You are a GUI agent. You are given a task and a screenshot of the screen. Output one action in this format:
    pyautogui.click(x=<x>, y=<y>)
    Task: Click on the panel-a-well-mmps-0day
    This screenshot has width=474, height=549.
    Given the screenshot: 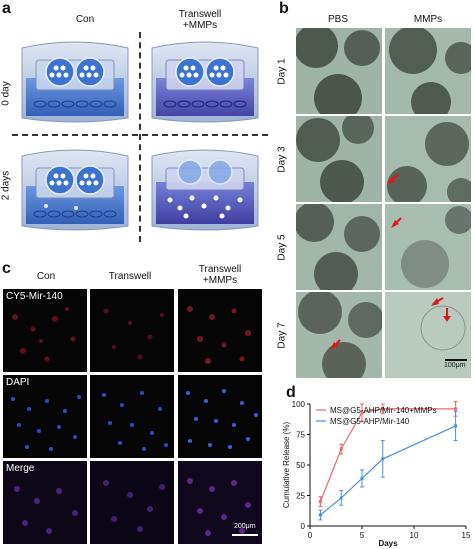 What is the action you would take?
    pyautogui.click(x=205, y=82)
    